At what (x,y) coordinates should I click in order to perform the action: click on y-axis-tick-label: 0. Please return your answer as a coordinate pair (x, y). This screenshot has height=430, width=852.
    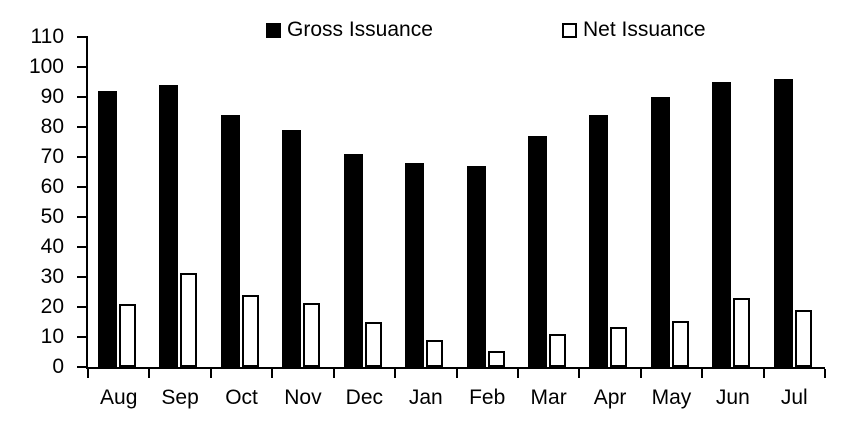
    Looking at the image, I should click on (58, 366).